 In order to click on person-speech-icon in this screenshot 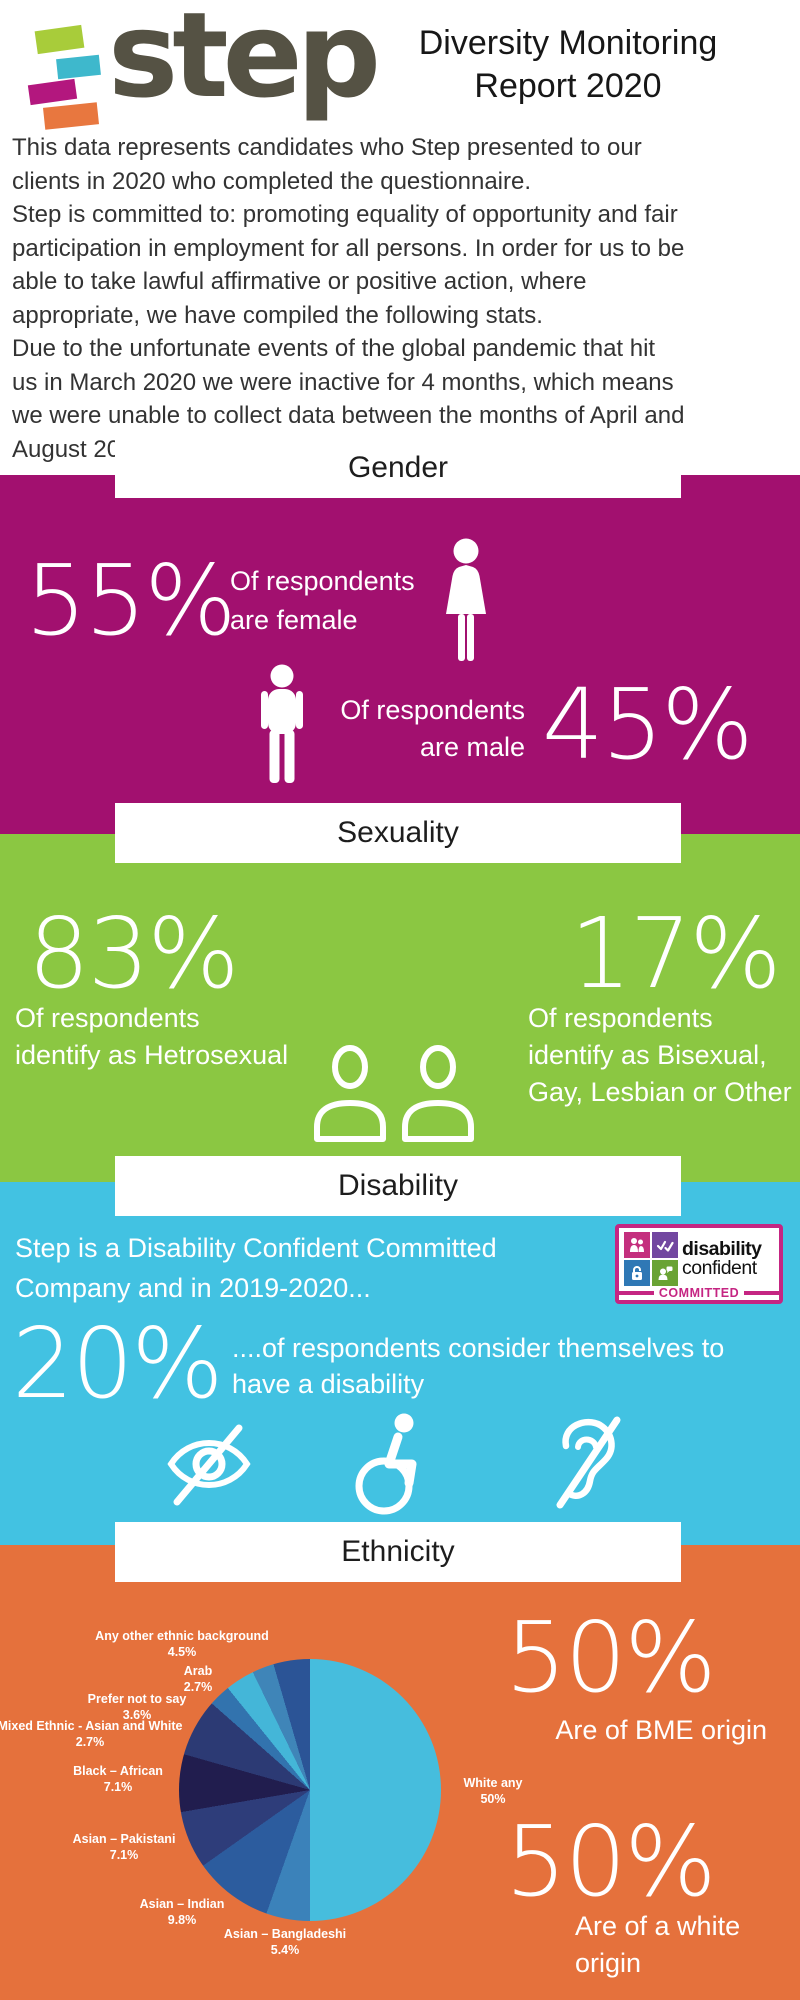, I will do `click(665, 1273)`.